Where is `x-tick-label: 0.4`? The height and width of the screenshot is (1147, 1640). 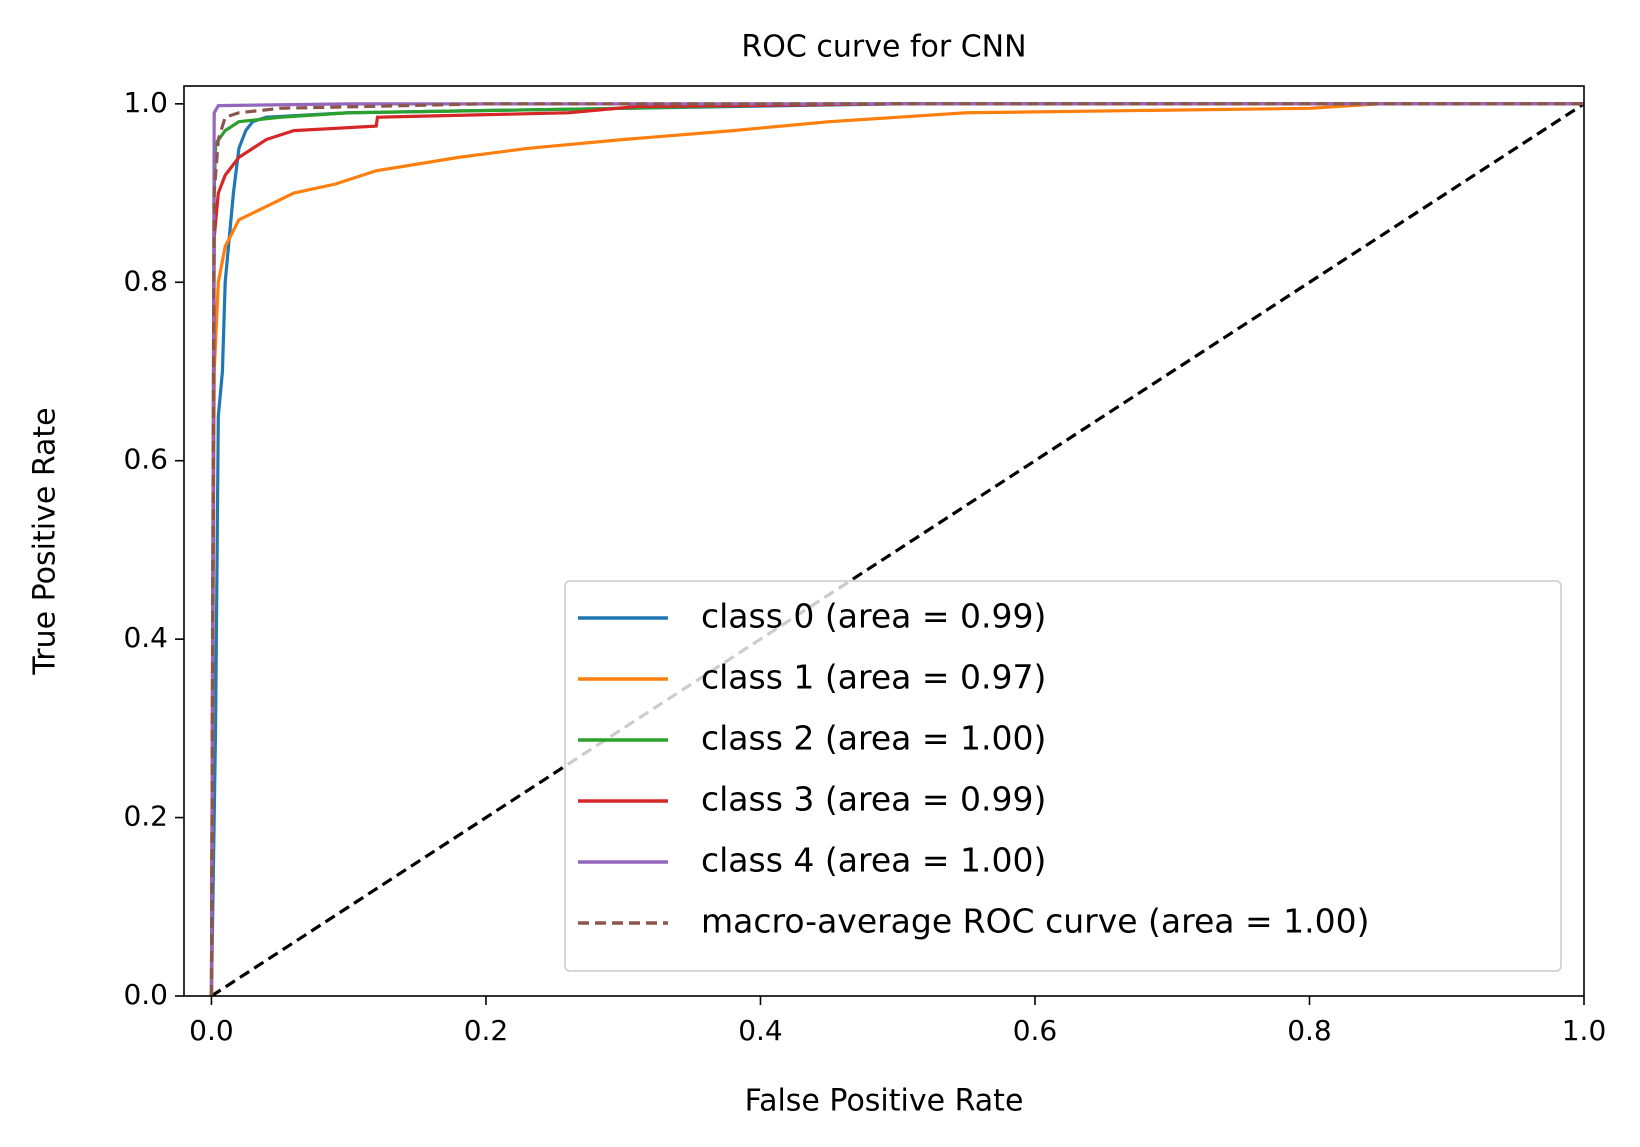
x-tick-label: 0.4 is located at coordinates (760, 1030).